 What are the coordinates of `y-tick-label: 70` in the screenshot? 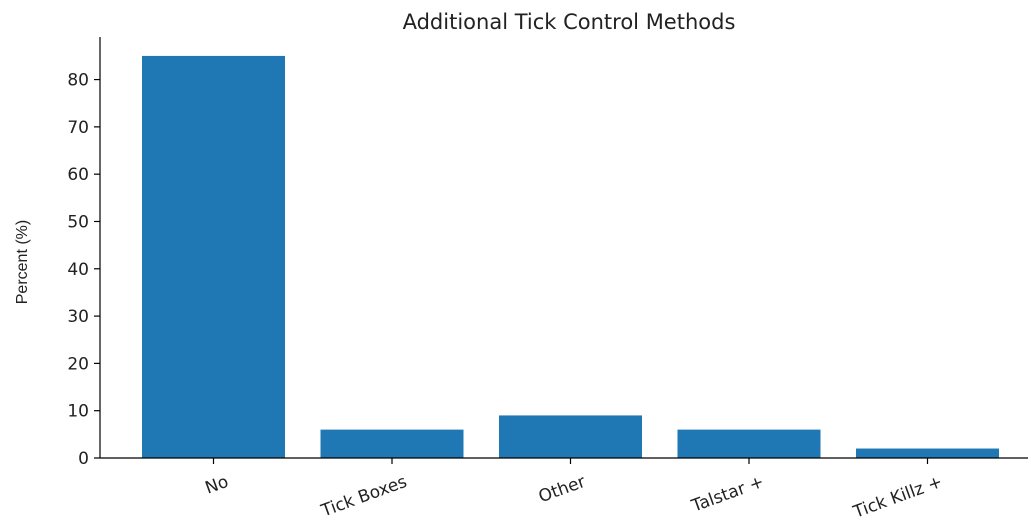 It's located at (78, 128).